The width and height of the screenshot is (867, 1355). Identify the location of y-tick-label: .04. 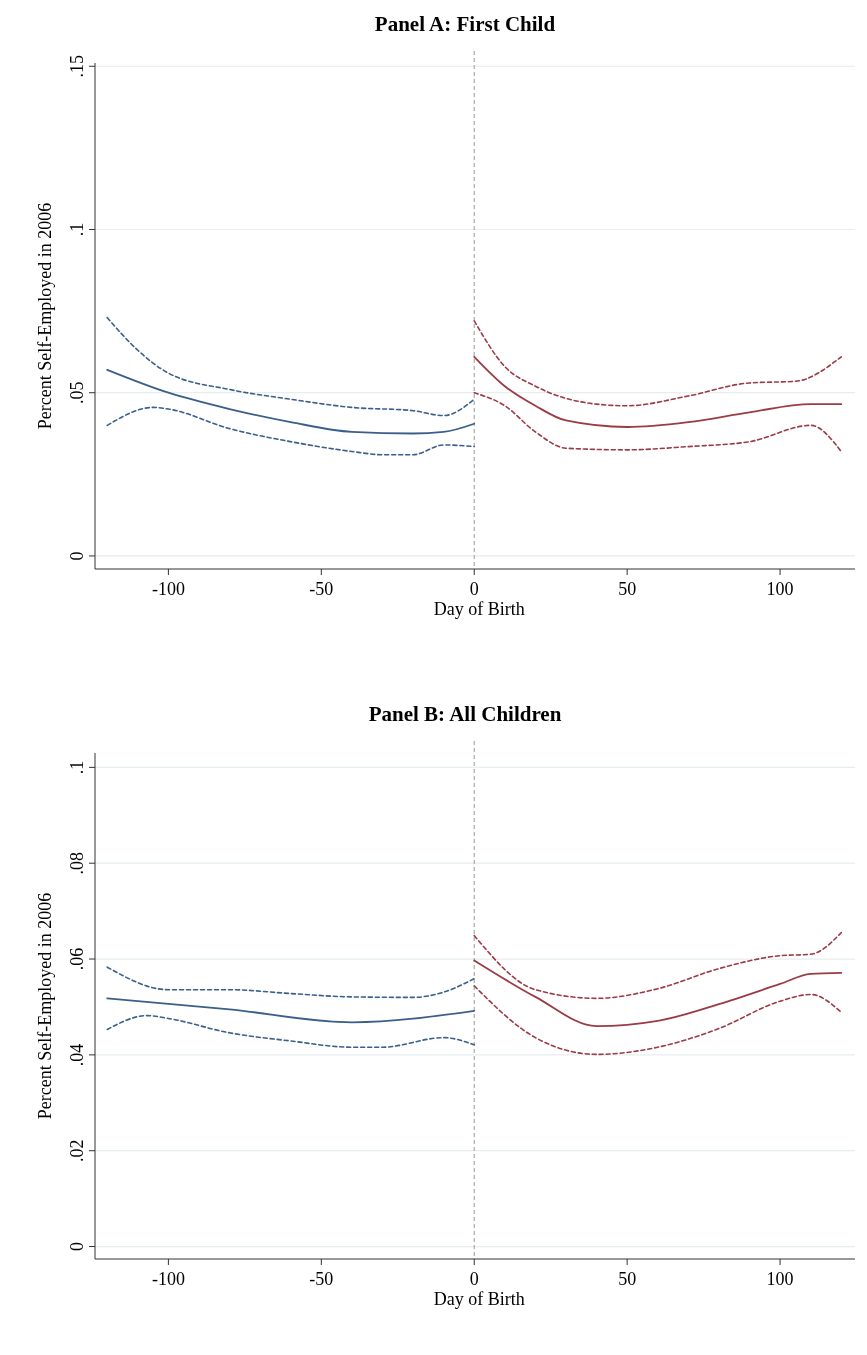
(77, 1055).